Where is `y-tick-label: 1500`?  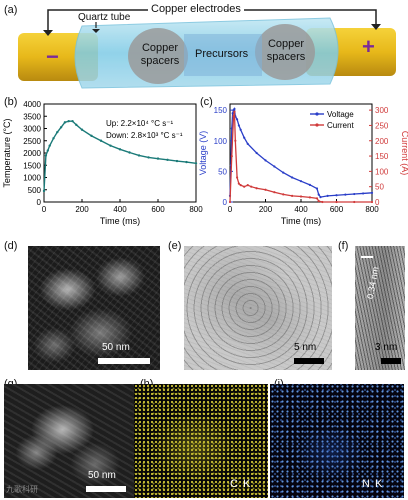 y-tick-label: 1500 is located at coordinates (32, 165).